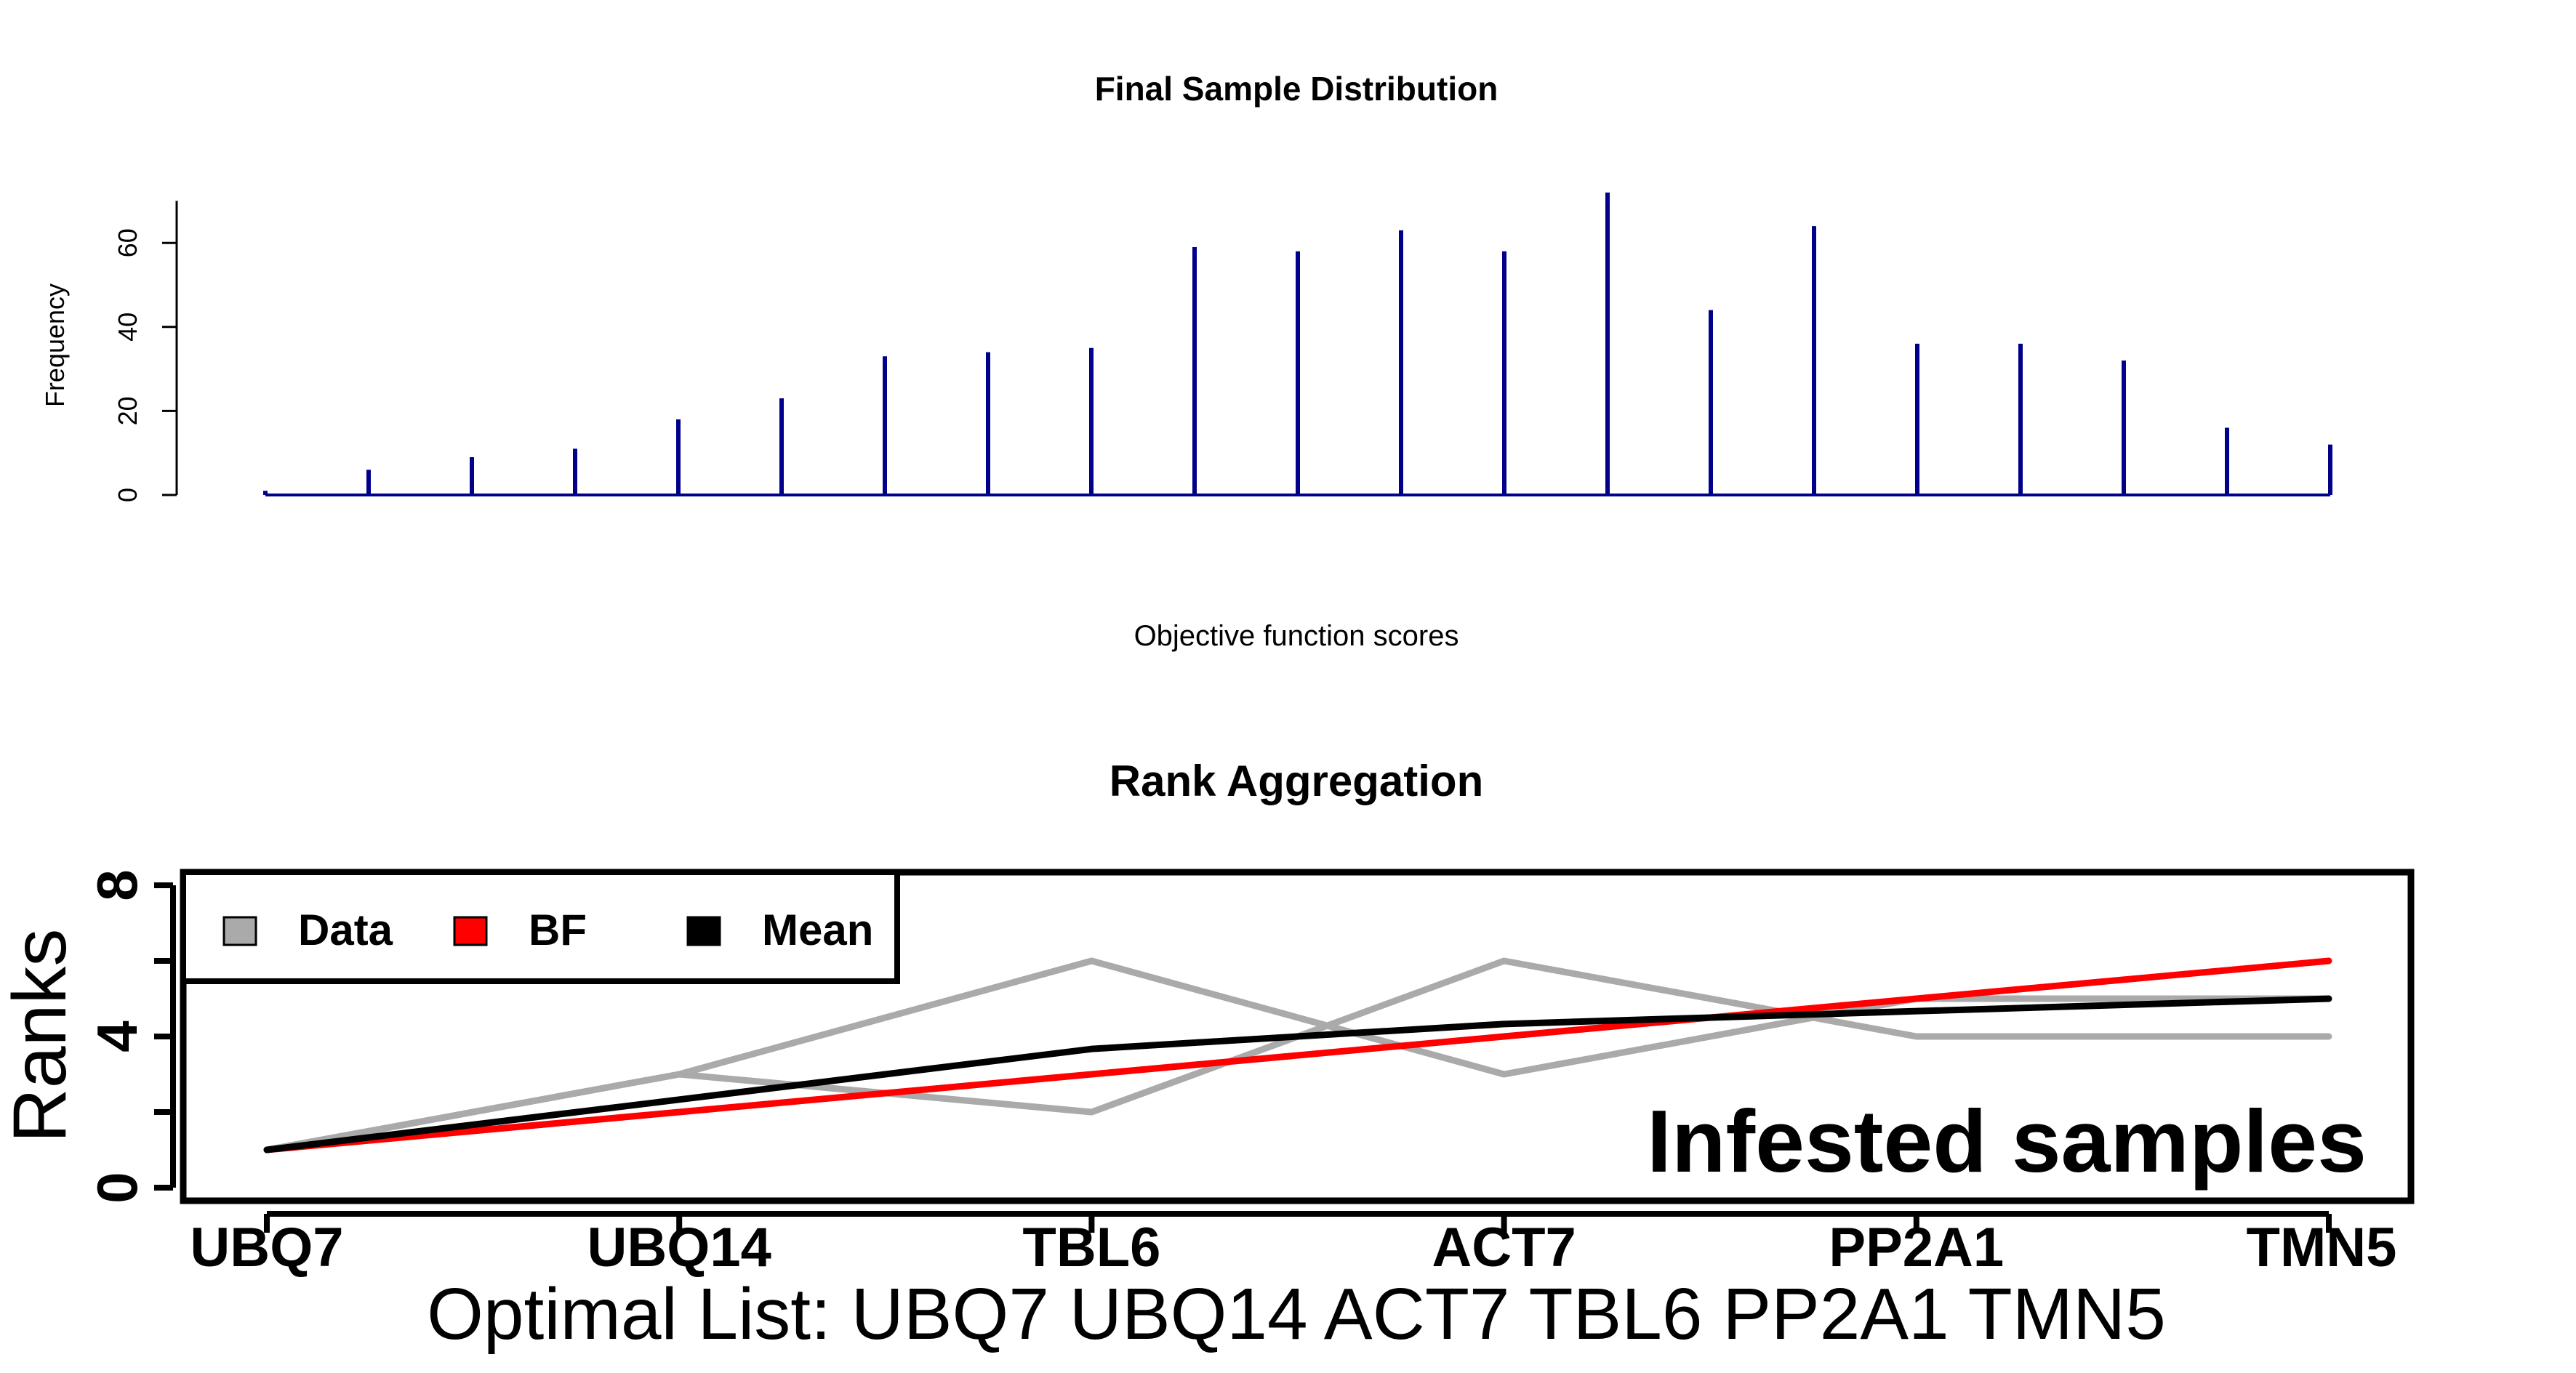 This screenshot has width=2576, height=1373. Describe the element at coordinates (55, 345) in the screenshot. I see `histogram-y-label: Frequency` at that location.